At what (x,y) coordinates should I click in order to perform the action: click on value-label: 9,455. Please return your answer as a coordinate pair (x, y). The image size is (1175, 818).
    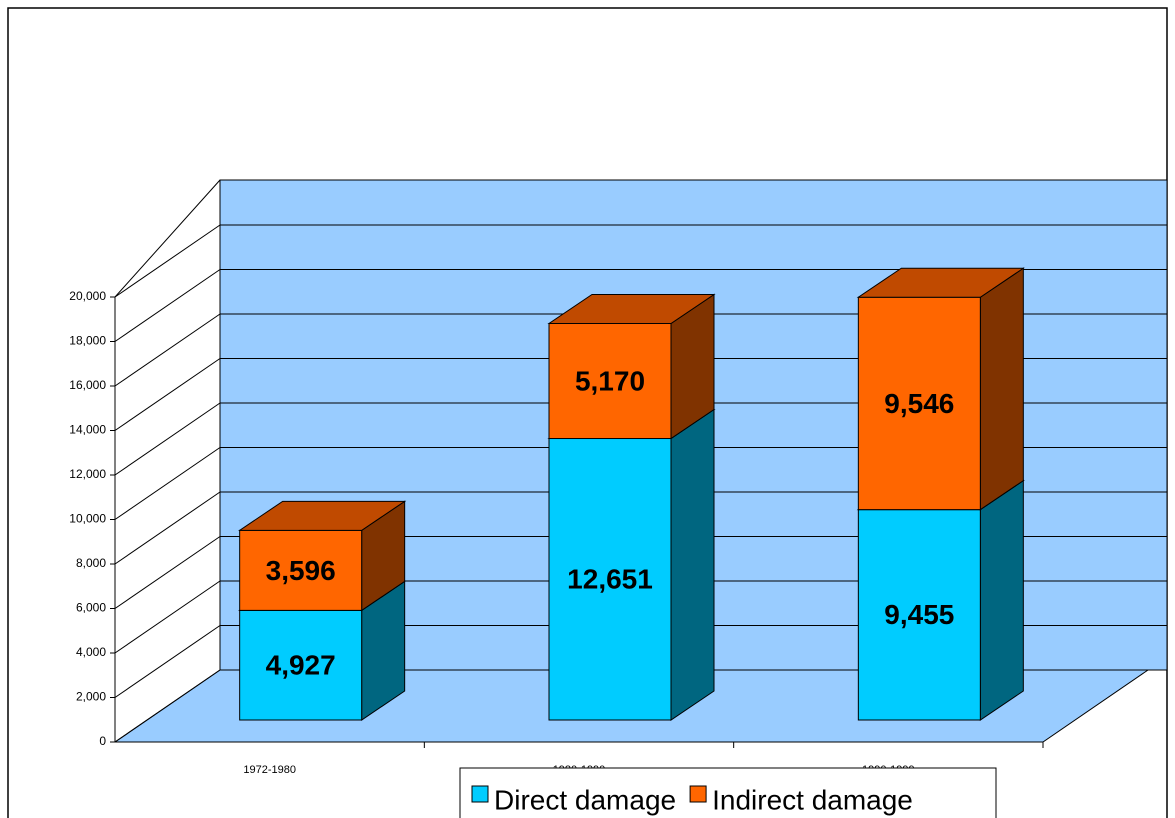
    Looking at the image, I should click on (919, 614).